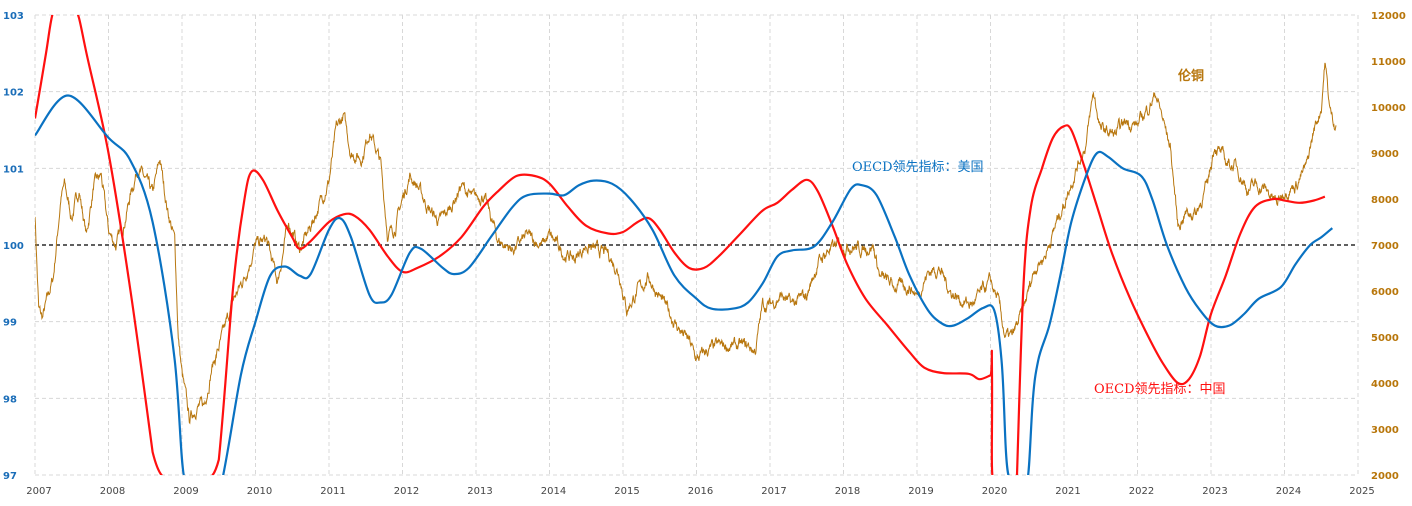  What do you see at coordinates (553, 491) in the screenshot?
I see `x-tick-label: 2014` at bounding box center [553, 491].